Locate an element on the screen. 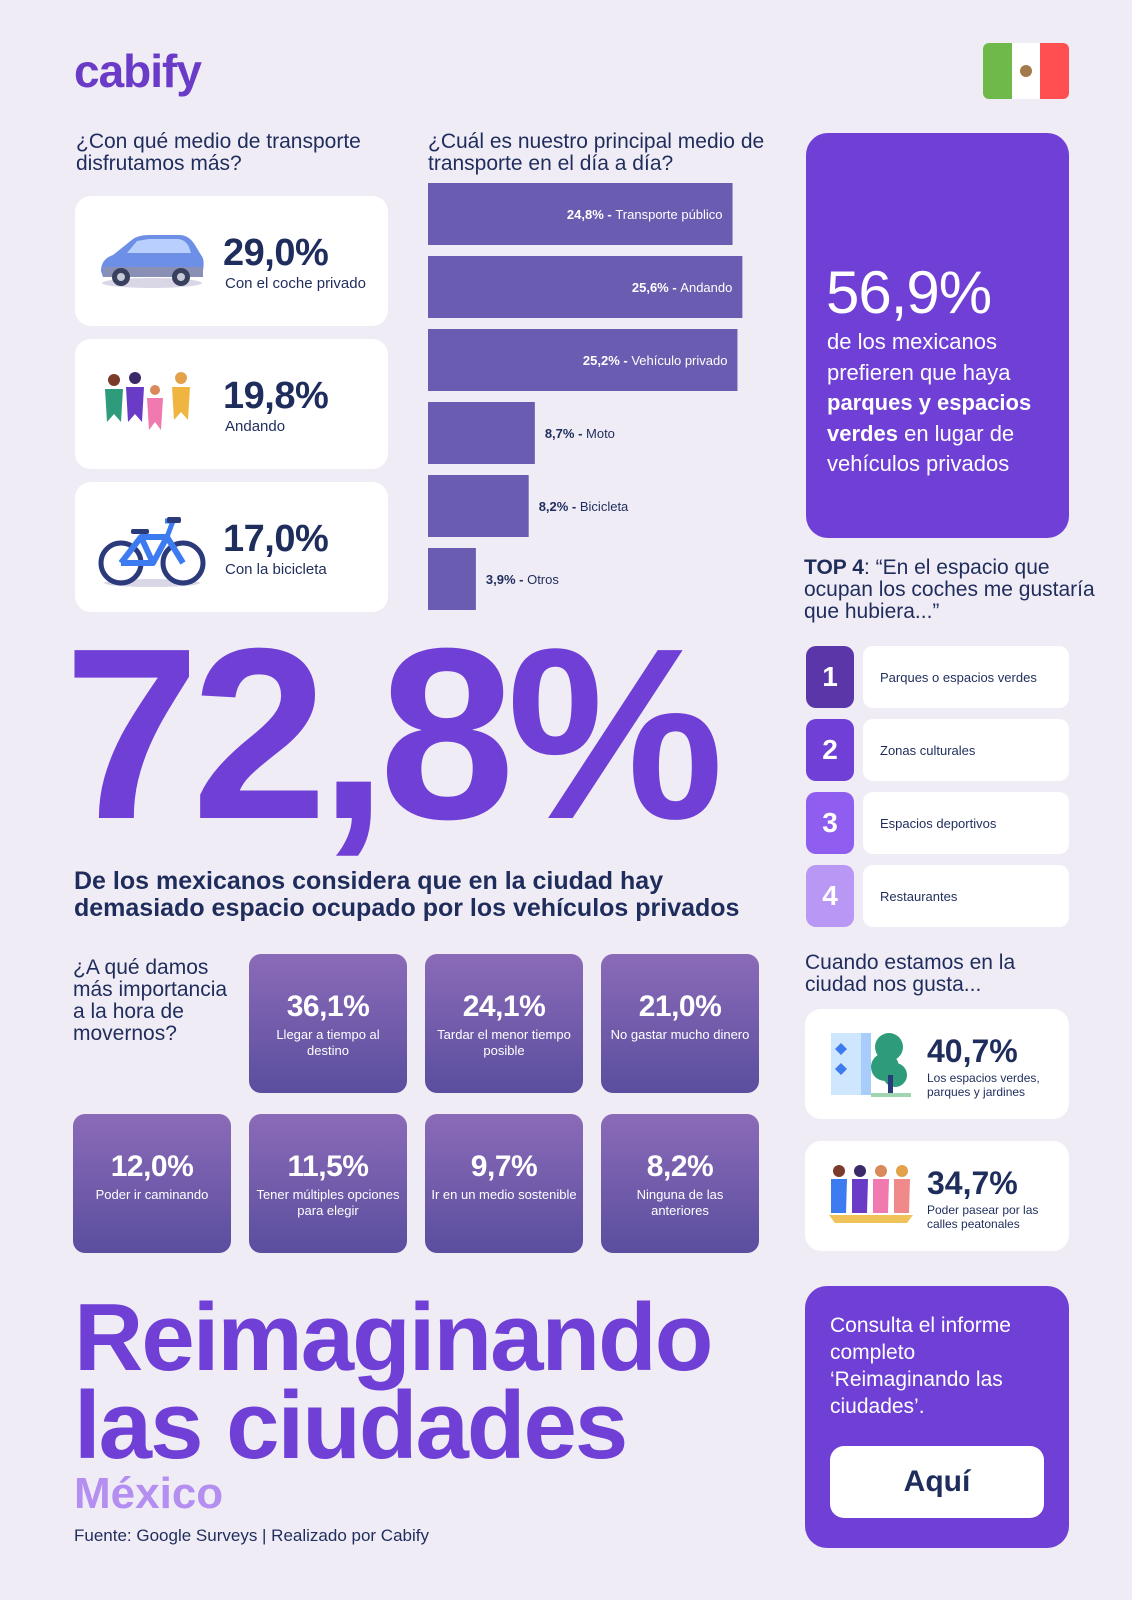  bar-category-label: Otros is located at coordinates (543, 579).